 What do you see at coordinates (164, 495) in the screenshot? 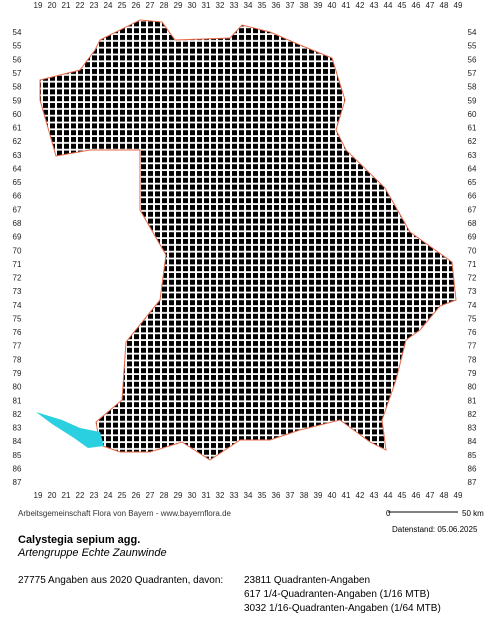
I see `column-label: 28` at bounding box center [164, 495].